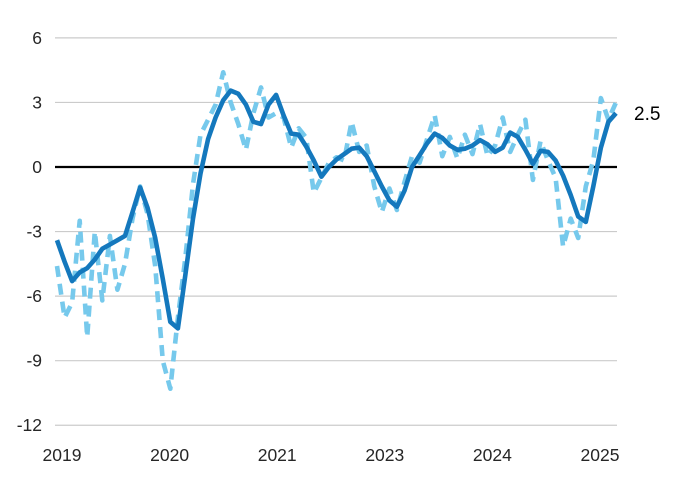  I want to click on x-axis-label: 2023, so click(384, 455).